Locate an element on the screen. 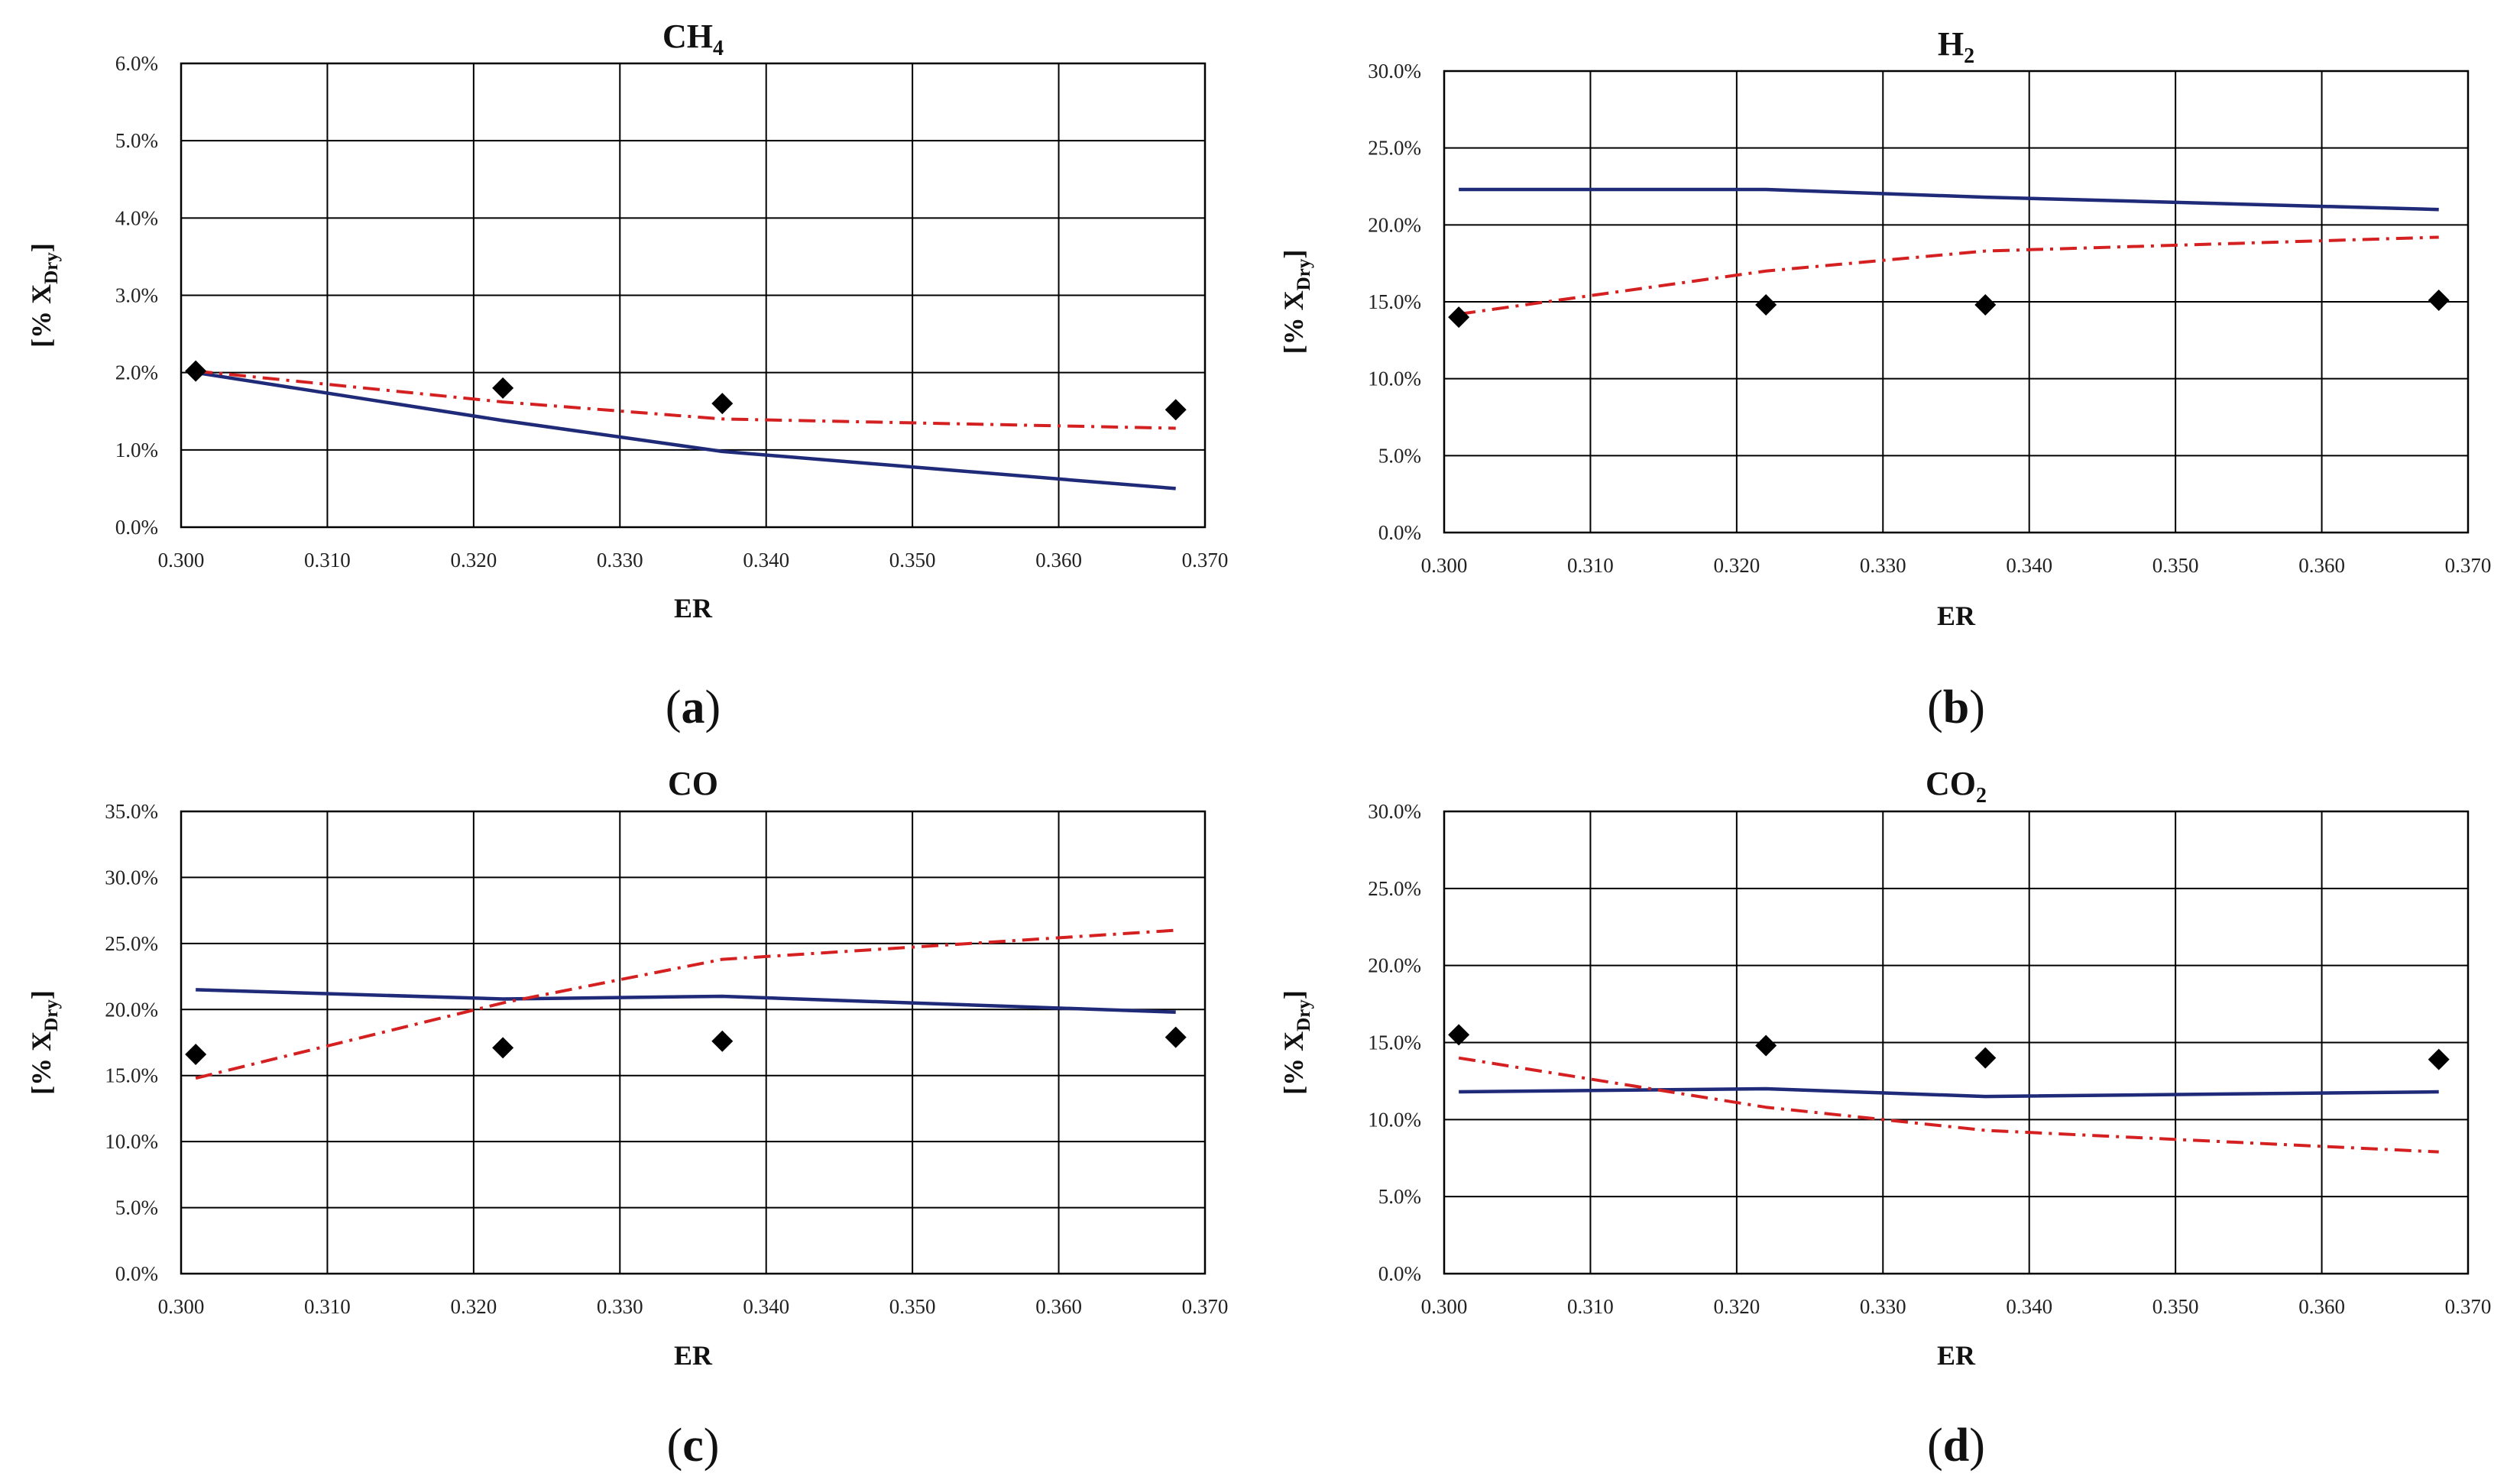 Image resolution: width=2520 pixels, height=1483 pixels. panel-label-letter: b is located at coordinates (1956, 707).